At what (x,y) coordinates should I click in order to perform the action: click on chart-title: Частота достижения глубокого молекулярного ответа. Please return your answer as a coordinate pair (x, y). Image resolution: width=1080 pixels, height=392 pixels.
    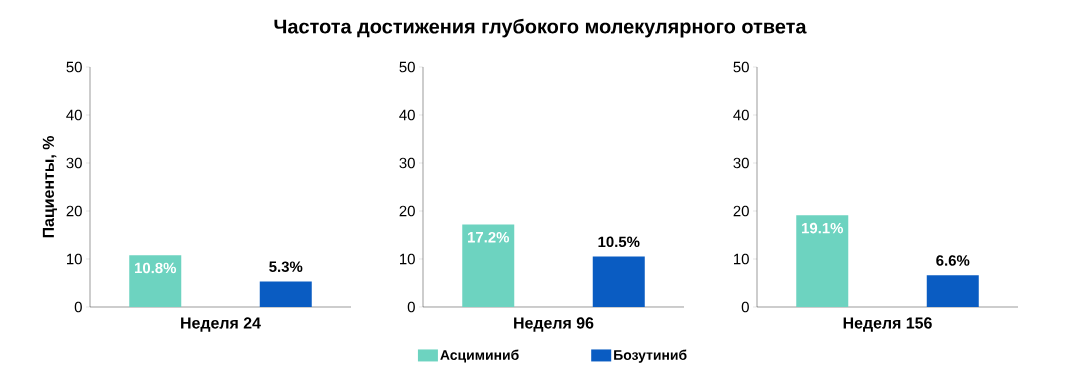
    Looking at the image, I should click on (540, 28).